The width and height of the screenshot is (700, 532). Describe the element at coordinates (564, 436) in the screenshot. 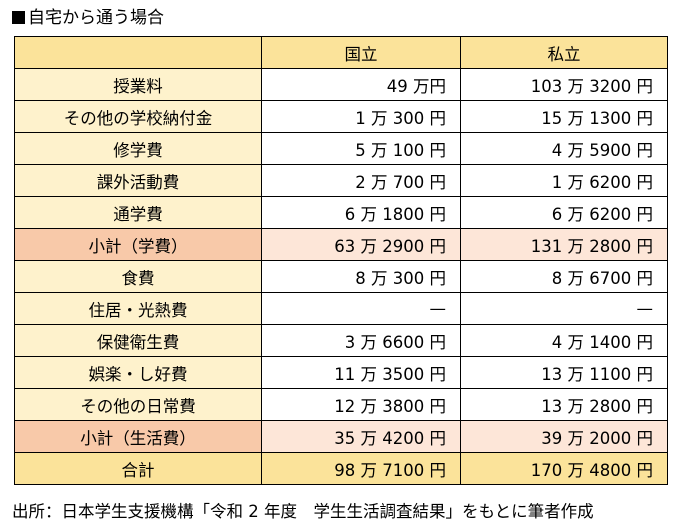

I see `private-value: 39 万 2000 円` at that location.